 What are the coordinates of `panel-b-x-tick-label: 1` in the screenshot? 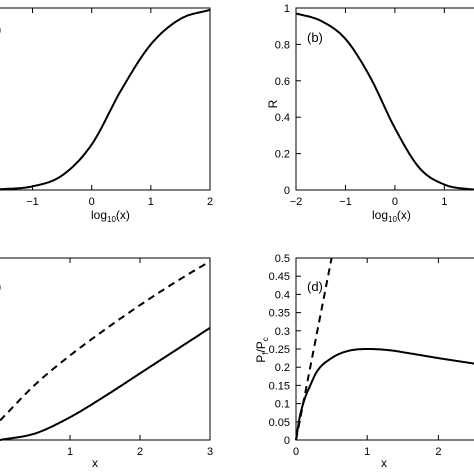 It's located at (444, 202).